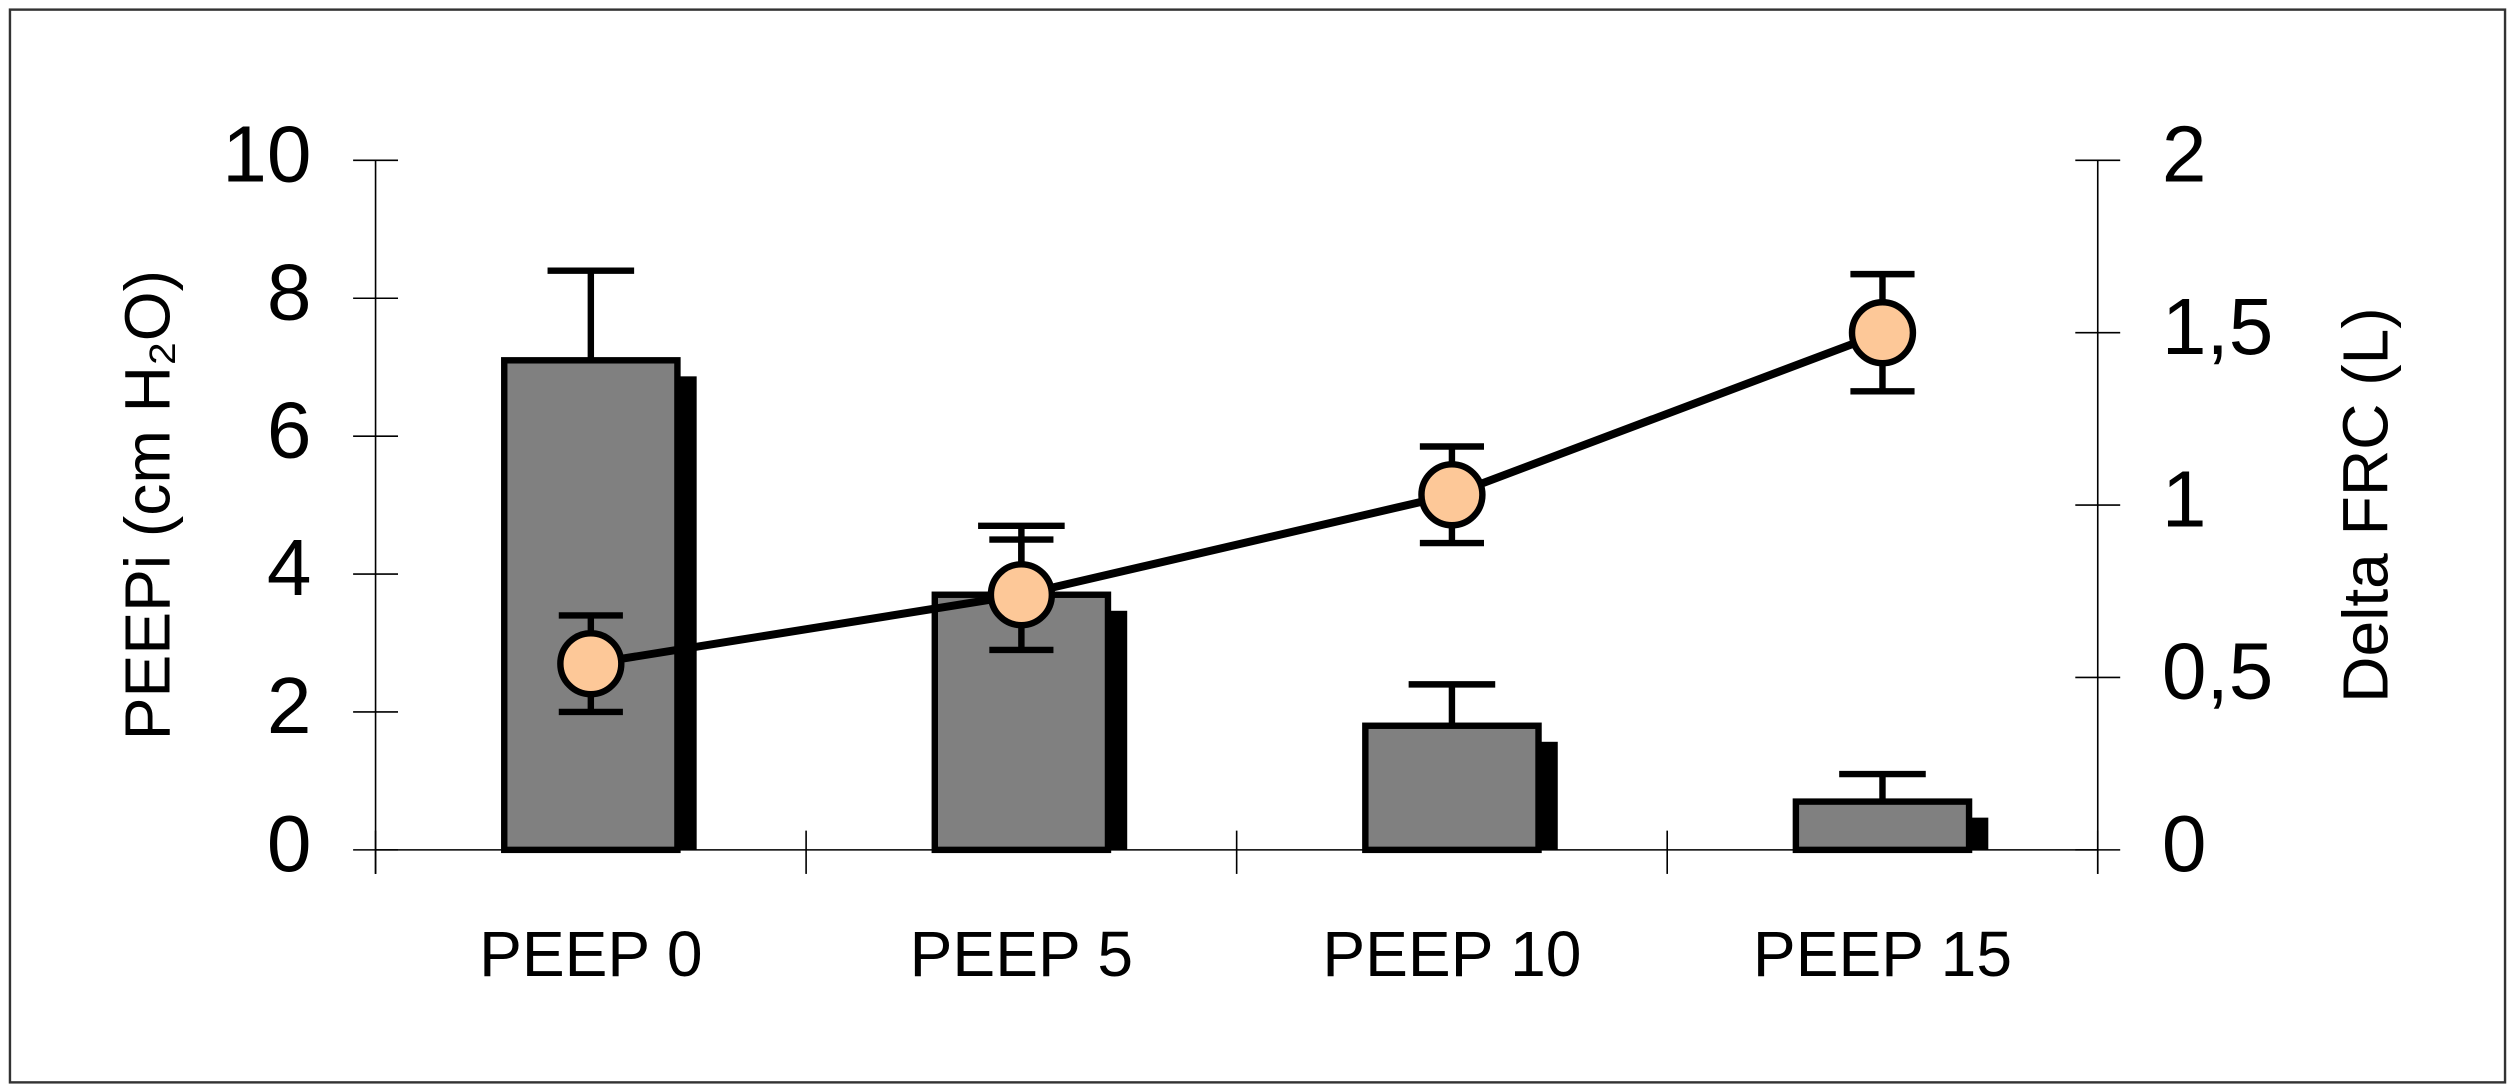 The width and height of the screenshot is (2515, 1092). I want to click on x-tick-label: PEEP 15, so click(1882, 954).